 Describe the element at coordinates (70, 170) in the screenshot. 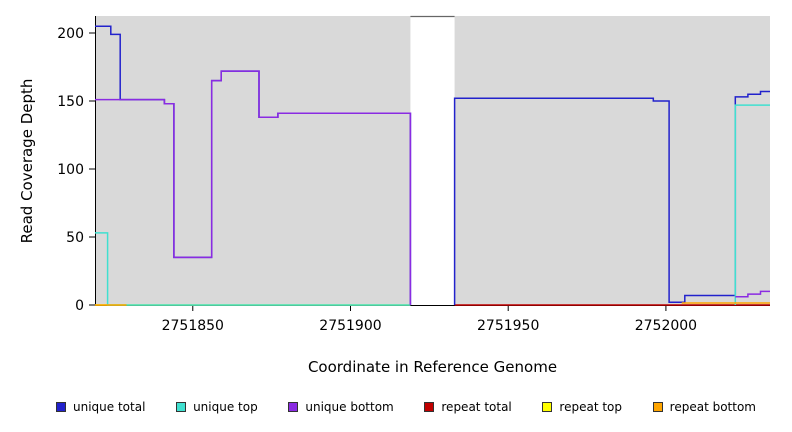

I see `y-tick-label: 100` at that location.